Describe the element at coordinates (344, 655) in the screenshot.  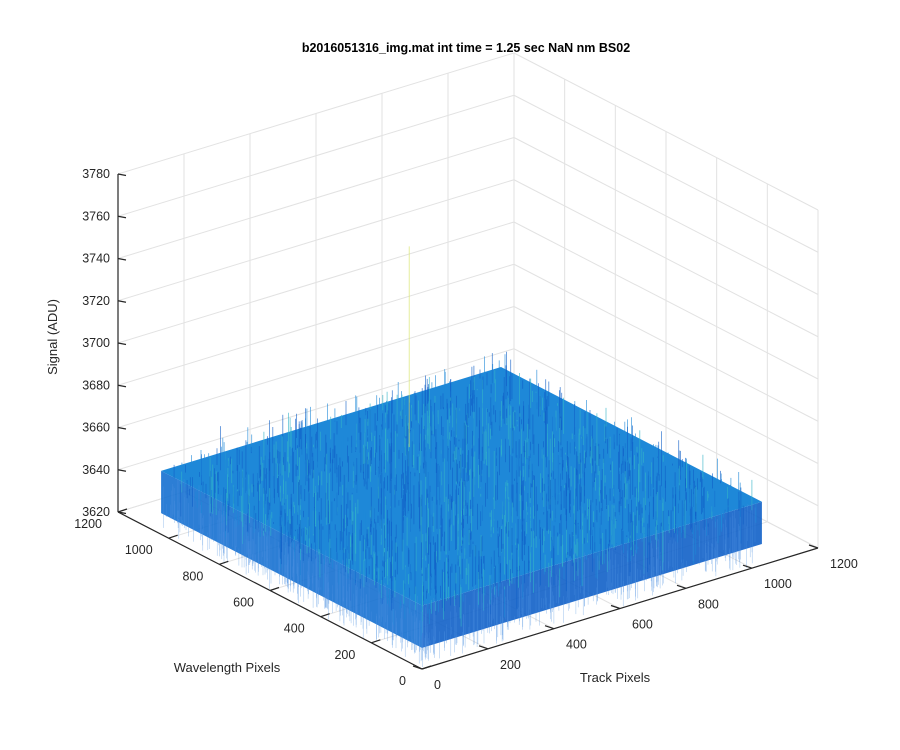
I see `y-tick-label: 200` at that location.